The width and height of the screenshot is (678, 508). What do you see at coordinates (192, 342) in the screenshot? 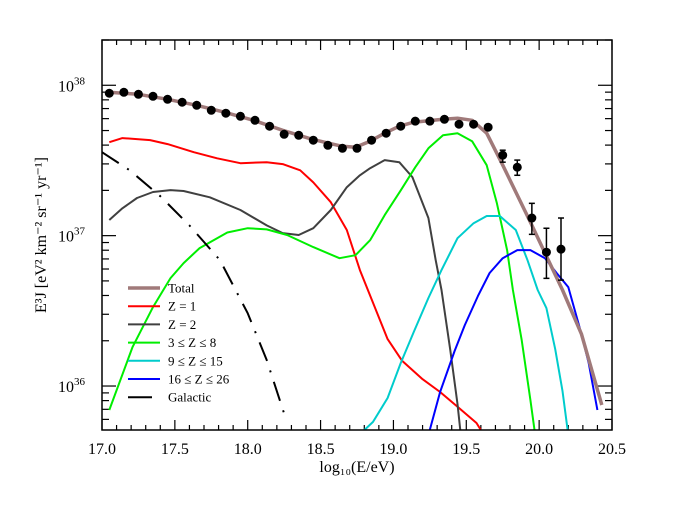
I see `legend-label: 3 ≤ Z ≤ 8` at bounding box center [192, 342].